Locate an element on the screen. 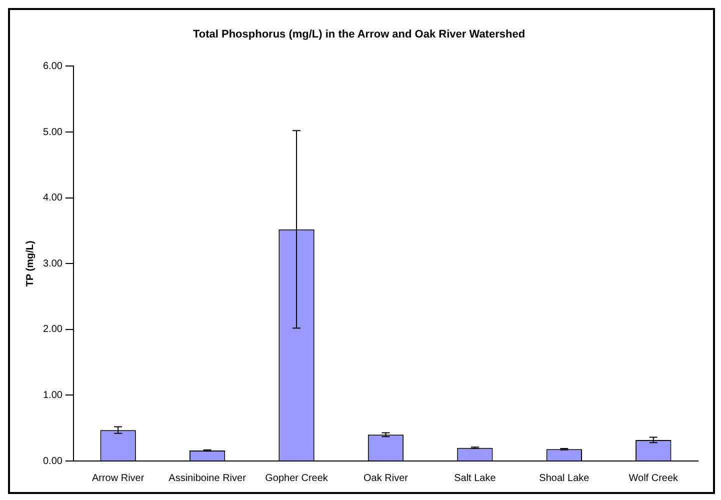 The height and width of the screenshot is (500, 721). chart-title: Total Phosphorus (mg/L) in the Arrow and Oak River Watershed is located at coordinates (359, 34).